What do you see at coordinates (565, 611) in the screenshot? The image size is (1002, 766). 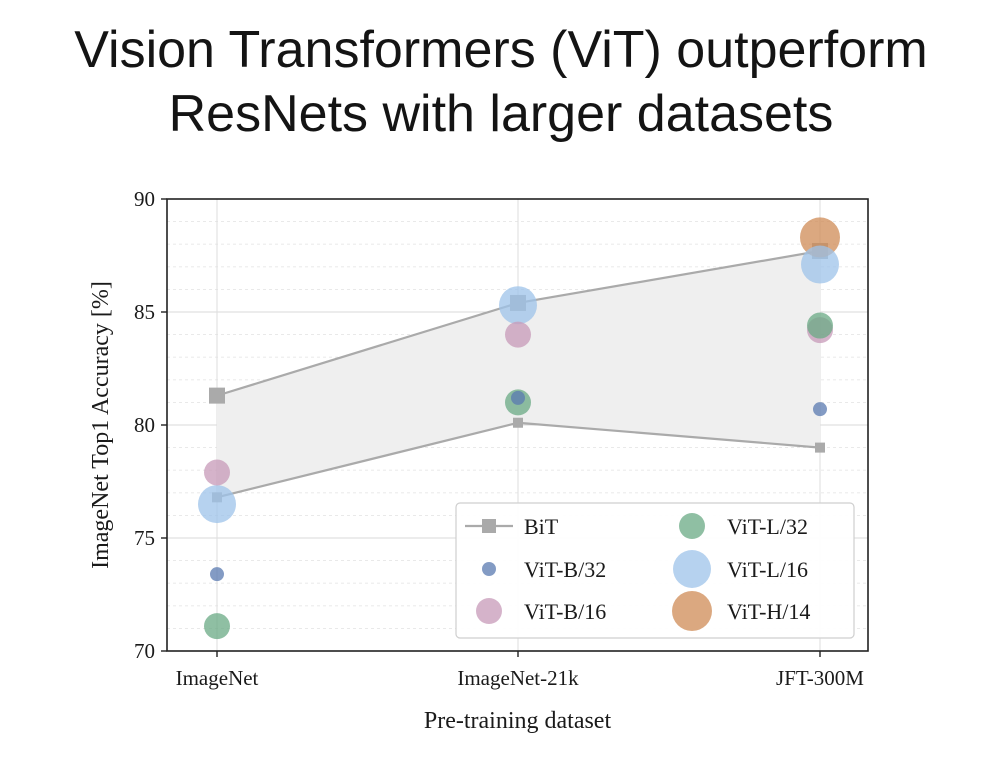 I see `legend-label-vit-b-16: ViT-B/16` at bounding box center [565, 611].